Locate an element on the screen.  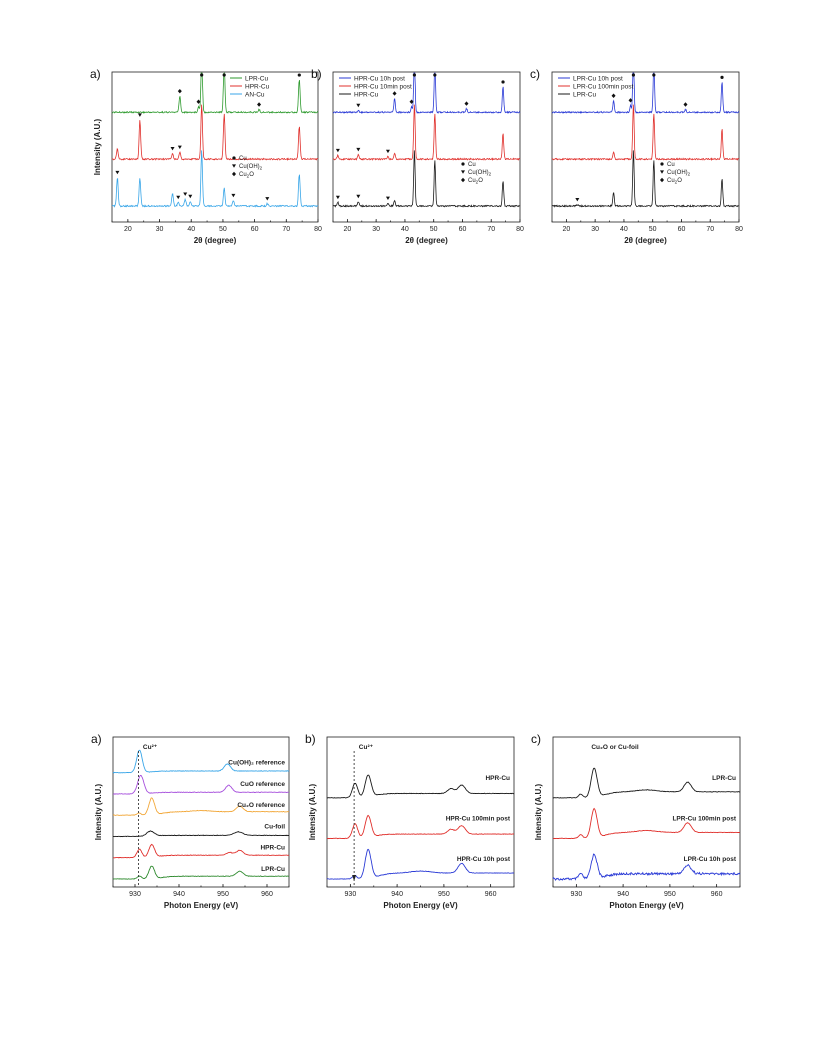
x-tick-label: 70 is located at coordinates (286, 229).